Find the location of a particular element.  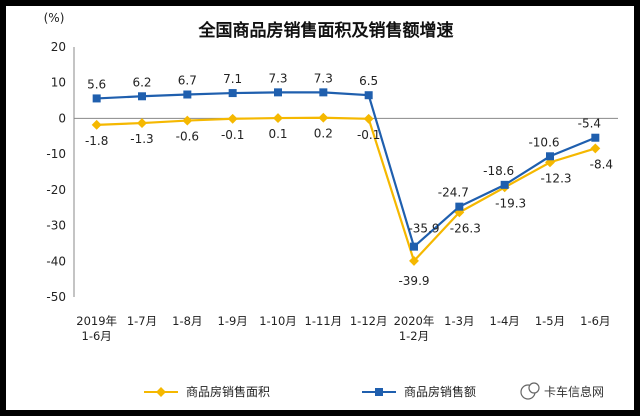

data-label-sales: 7.1 is located at coordinates (232, 79).